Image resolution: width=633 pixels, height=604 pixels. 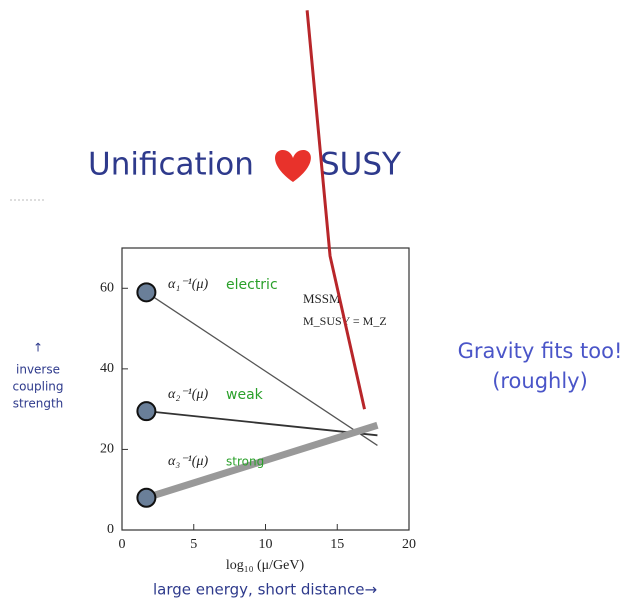 I want to click on heart-icon, so click(x=293, y=166).